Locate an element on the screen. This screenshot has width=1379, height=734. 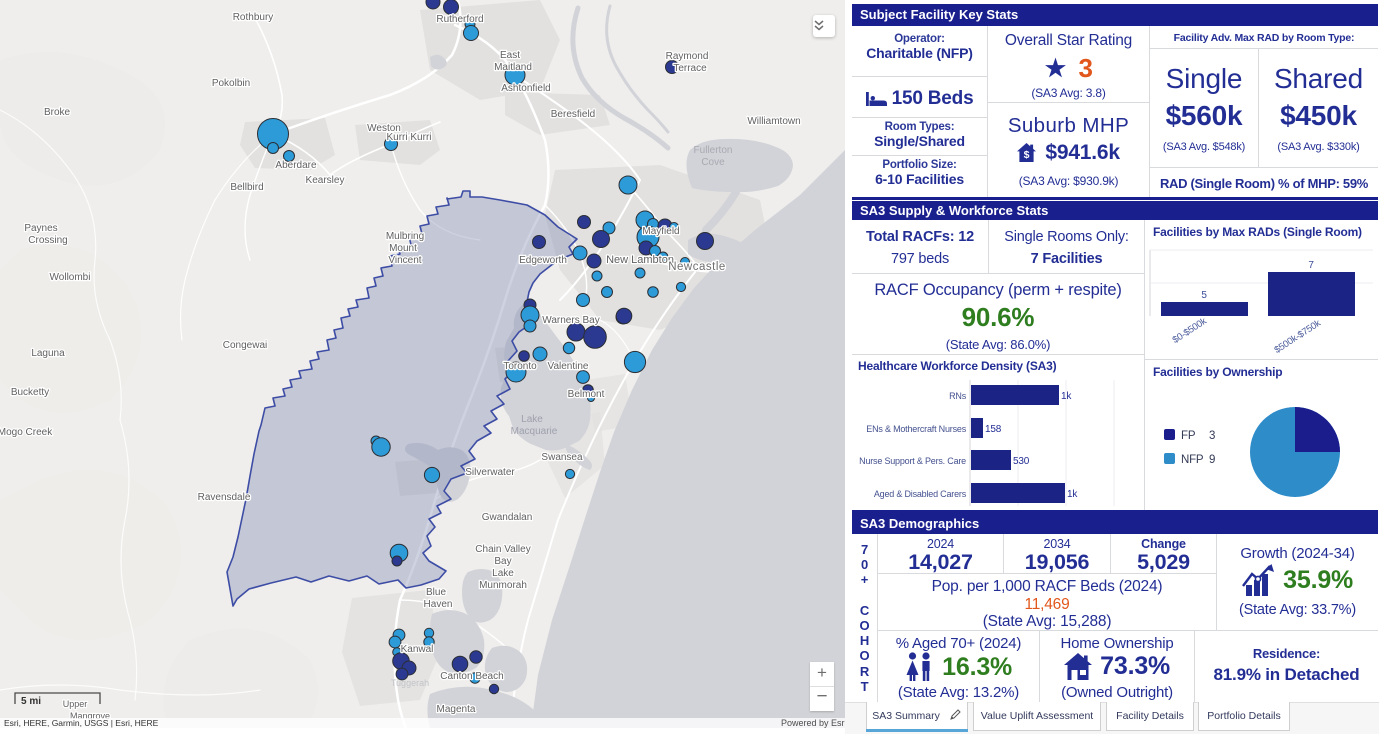
svg-text: Valentine is located at coordinates (568, 366).